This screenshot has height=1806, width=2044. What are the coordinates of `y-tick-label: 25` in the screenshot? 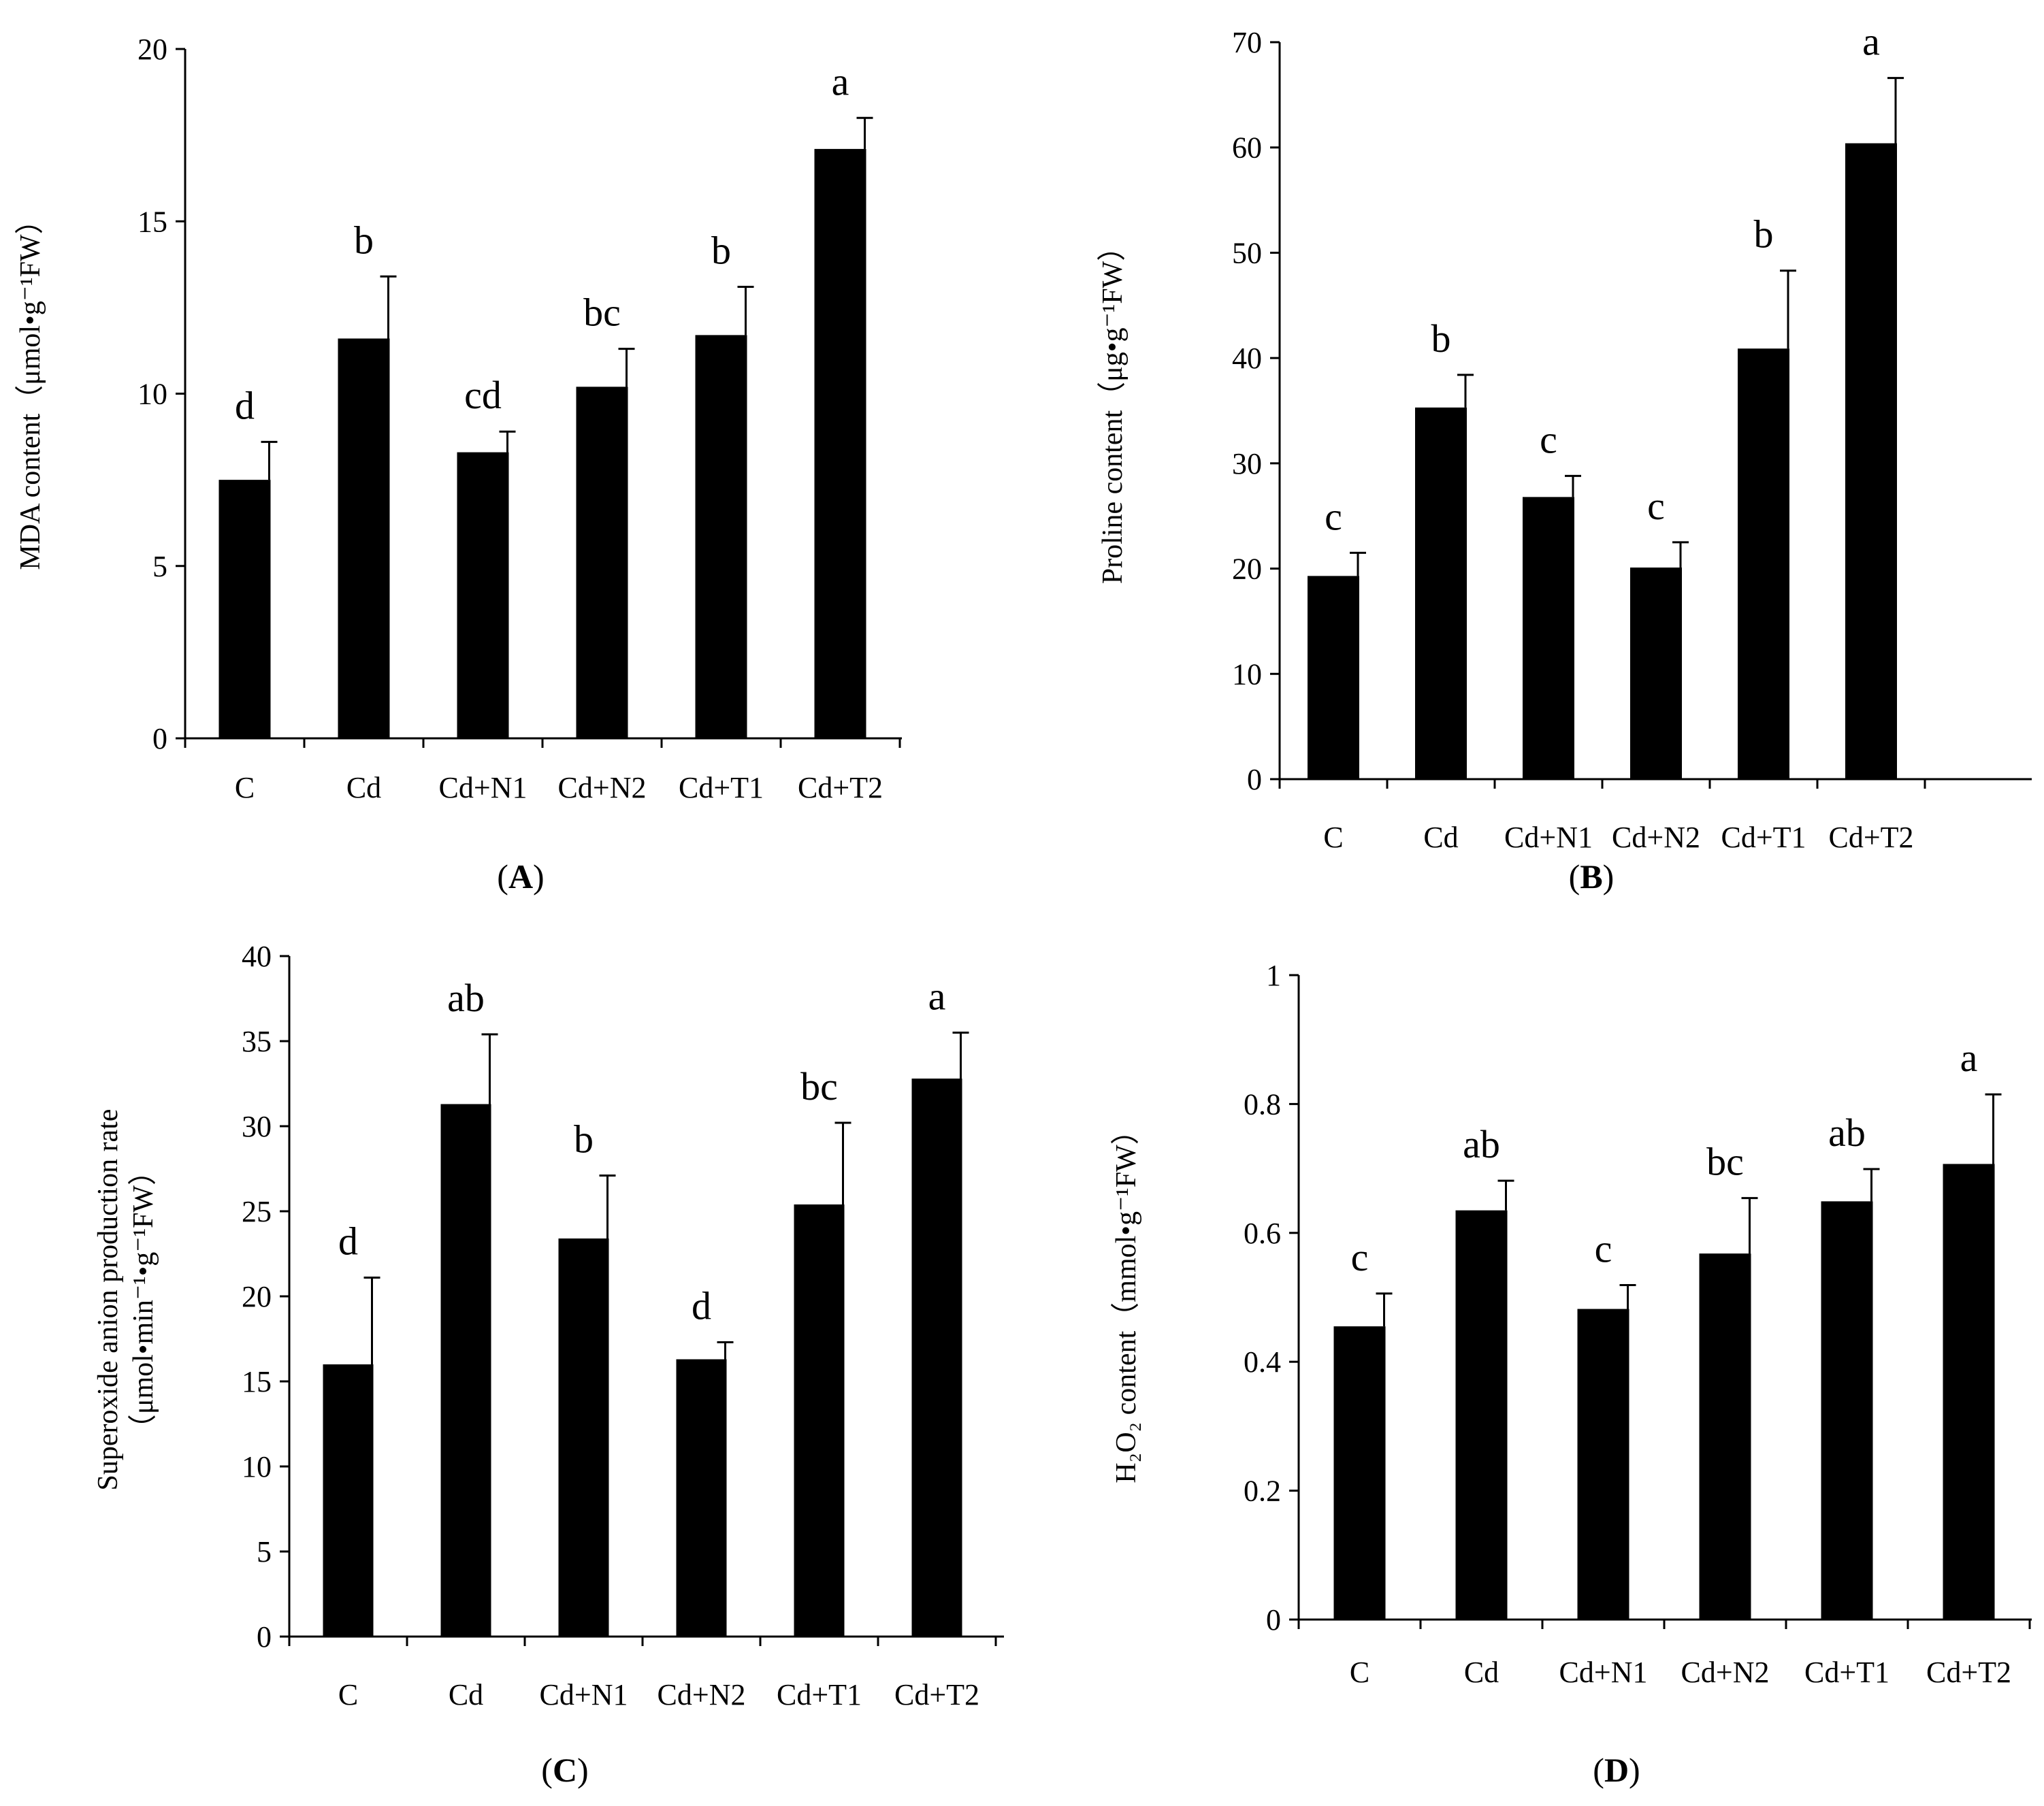 It's located at (257, 1211).